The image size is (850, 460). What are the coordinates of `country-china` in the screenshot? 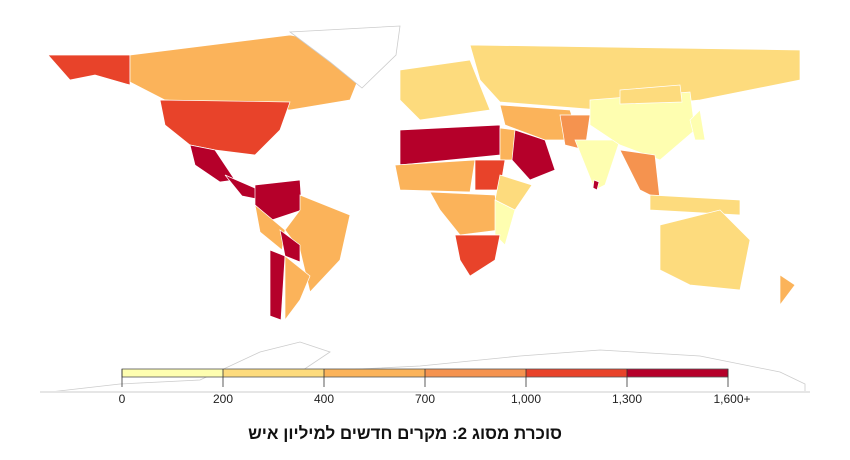 It's located at (642, 126).